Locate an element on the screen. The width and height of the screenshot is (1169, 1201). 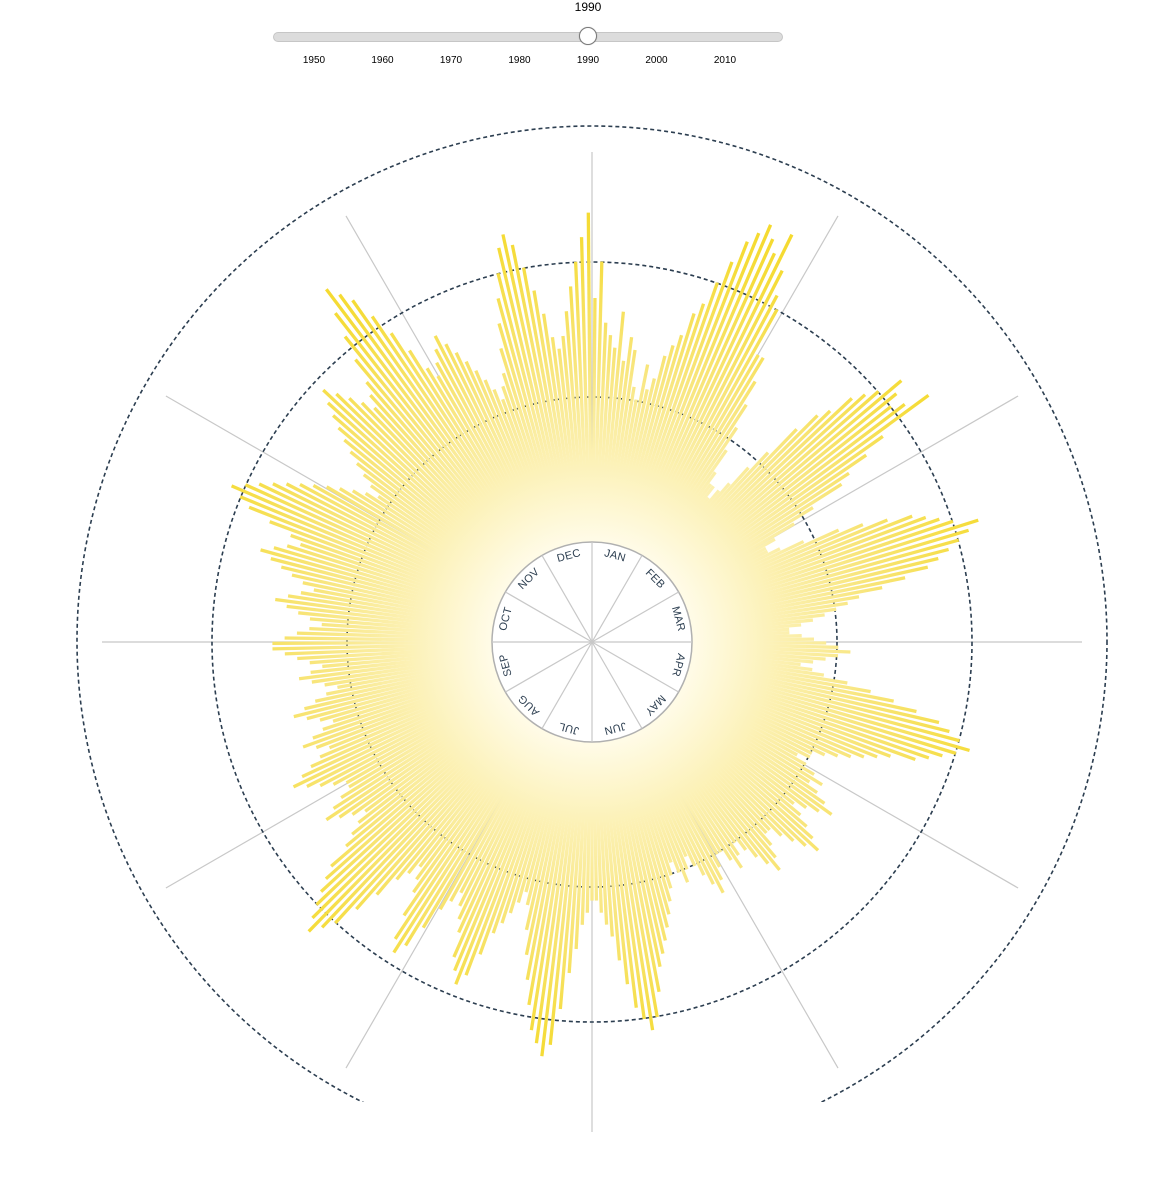
year-slider is located at coordinates (528, 36).